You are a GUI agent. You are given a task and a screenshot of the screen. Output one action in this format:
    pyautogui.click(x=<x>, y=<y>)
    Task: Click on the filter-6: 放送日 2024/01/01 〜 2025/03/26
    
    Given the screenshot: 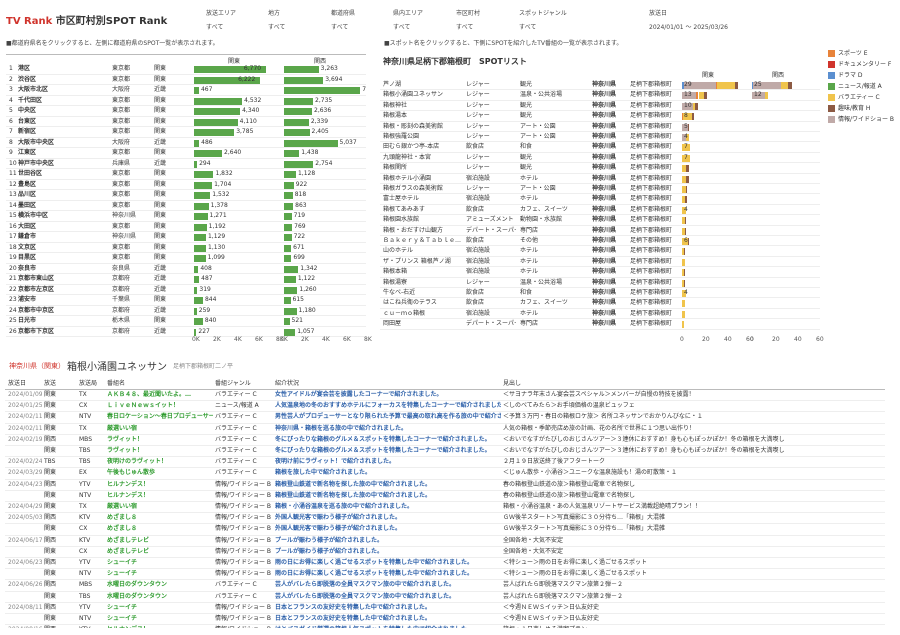 What is the action you would take?
    pyautogui.click(x=688, y=19)
    